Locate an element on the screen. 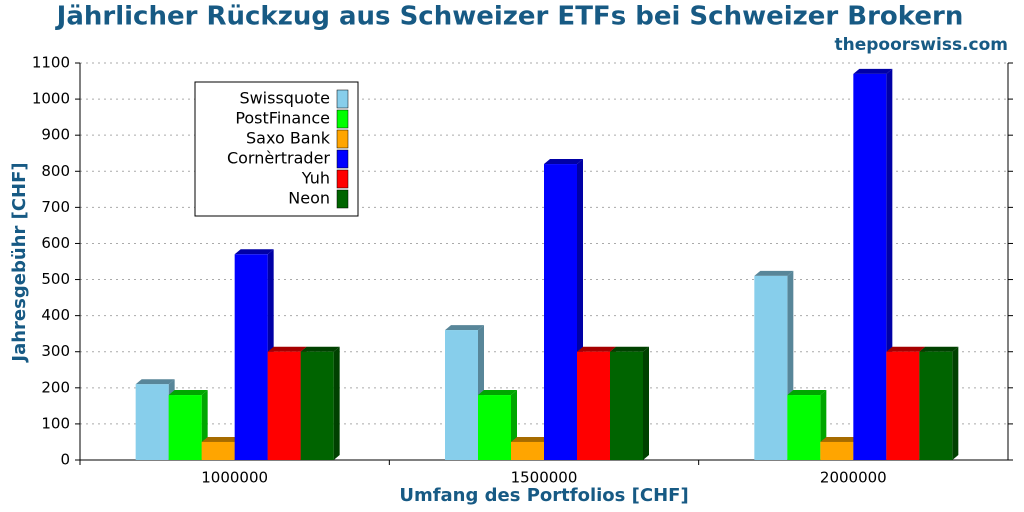  y-tick-label: 200 is located at coordinates (55, 387).